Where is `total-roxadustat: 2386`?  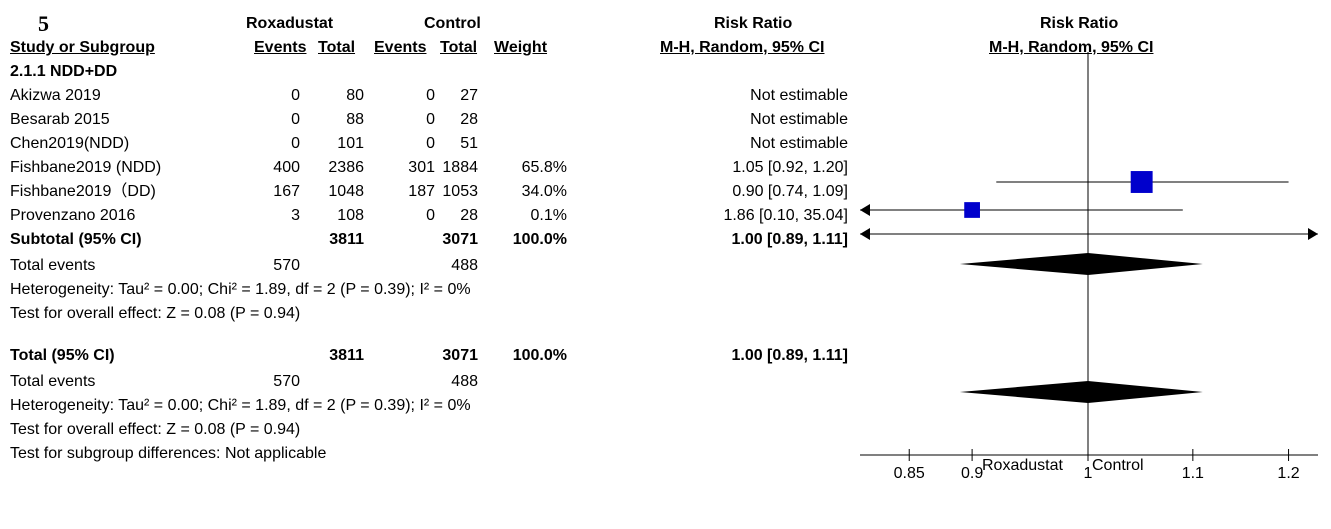
total-roxadustat: 2386 is located at coordinates (346, 167).